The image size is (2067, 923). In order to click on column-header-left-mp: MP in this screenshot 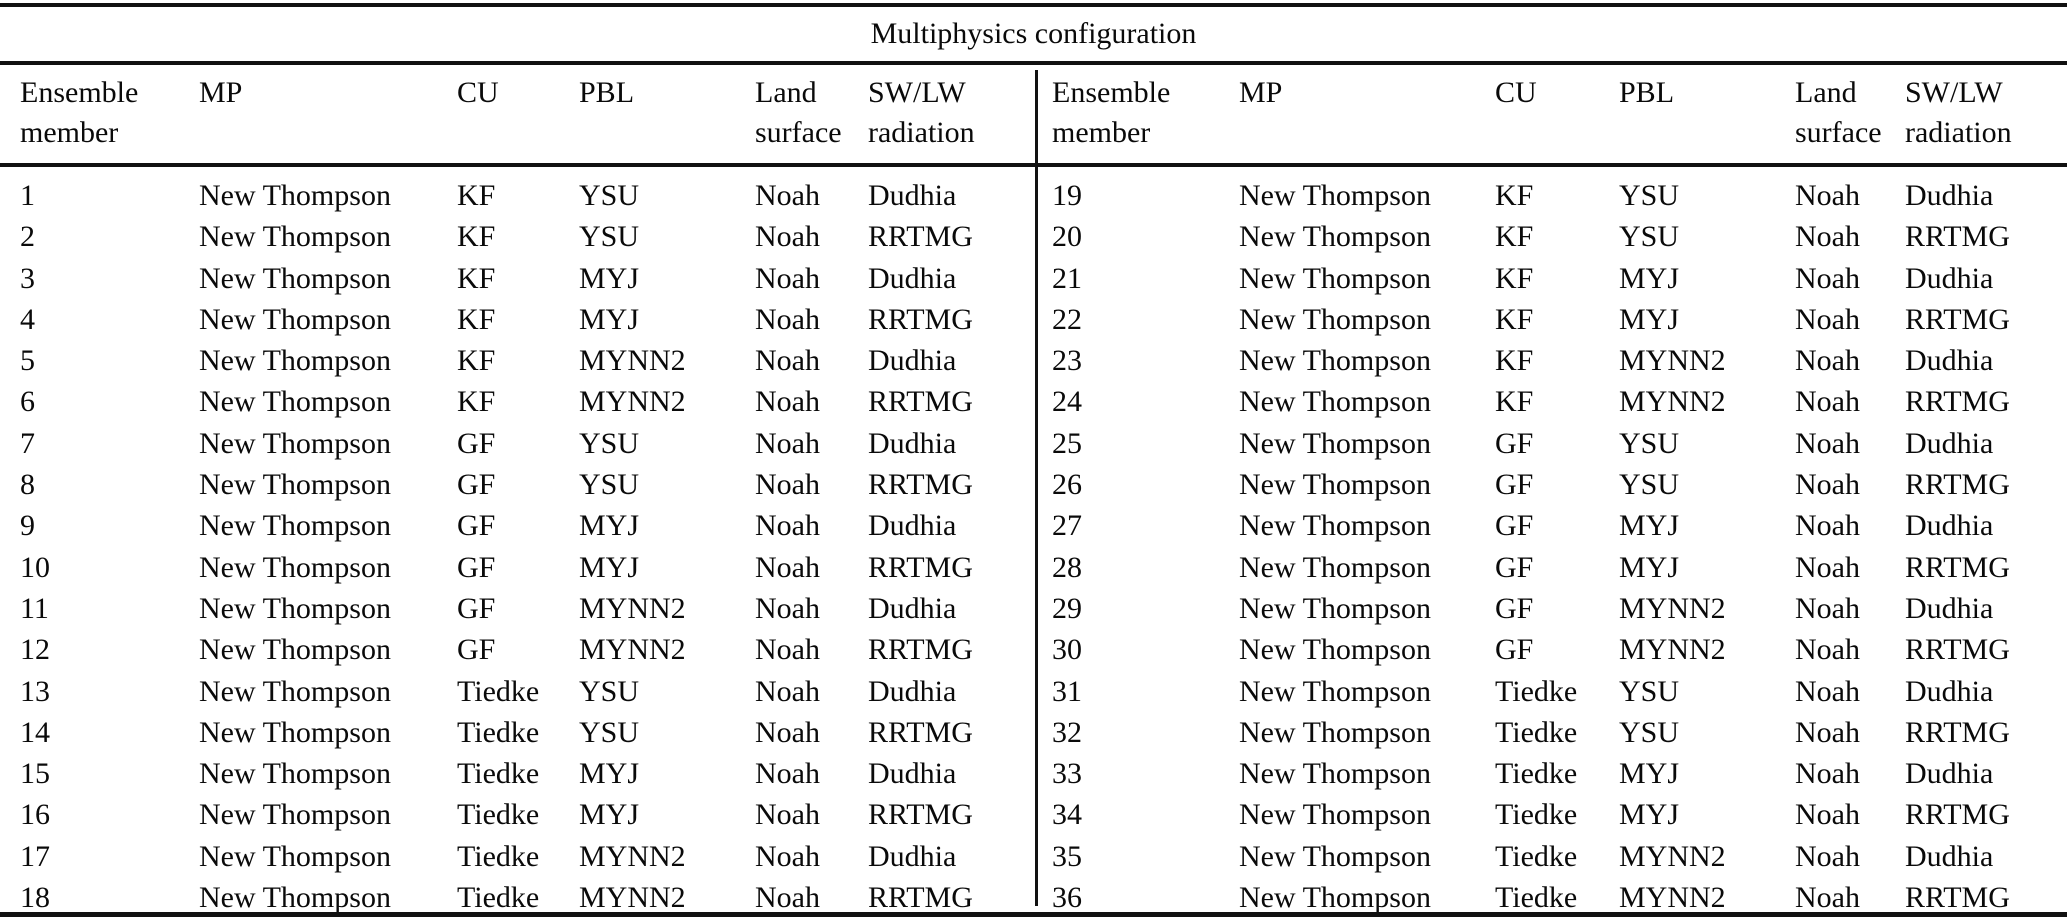, I will do `click(328, 120)`.